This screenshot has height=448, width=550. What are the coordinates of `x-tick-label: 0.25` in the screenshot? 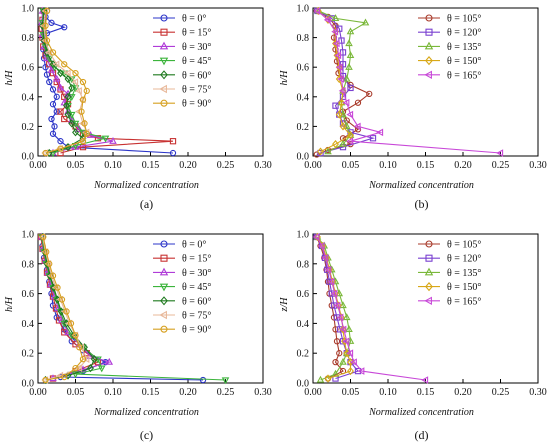 It's located at (226, 392).